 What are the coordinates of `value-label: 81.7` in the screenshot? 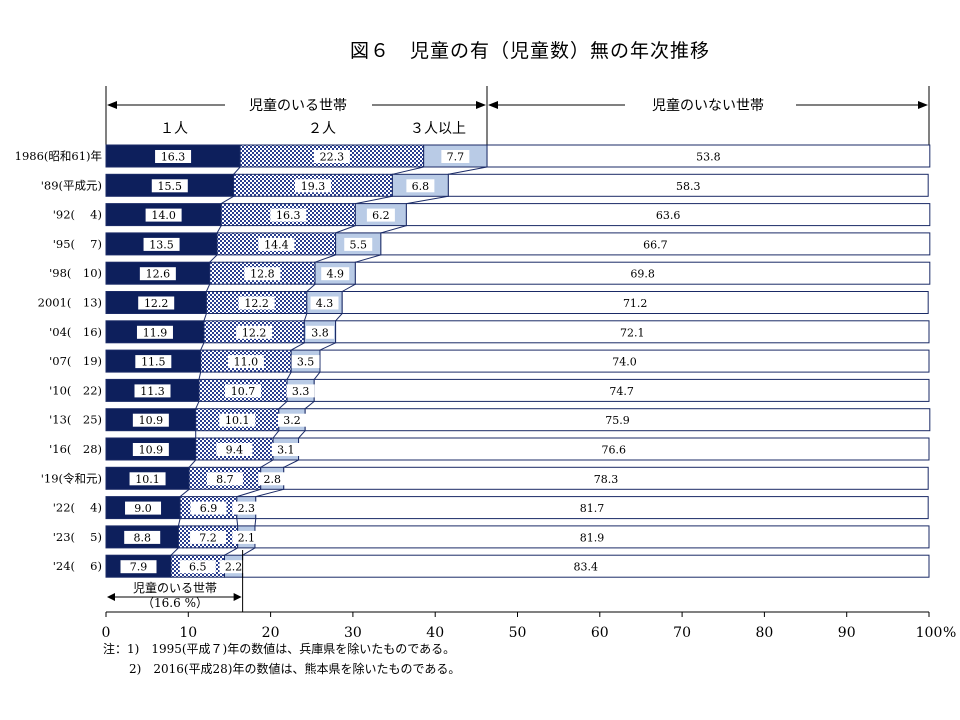 It's located at (592, 508).